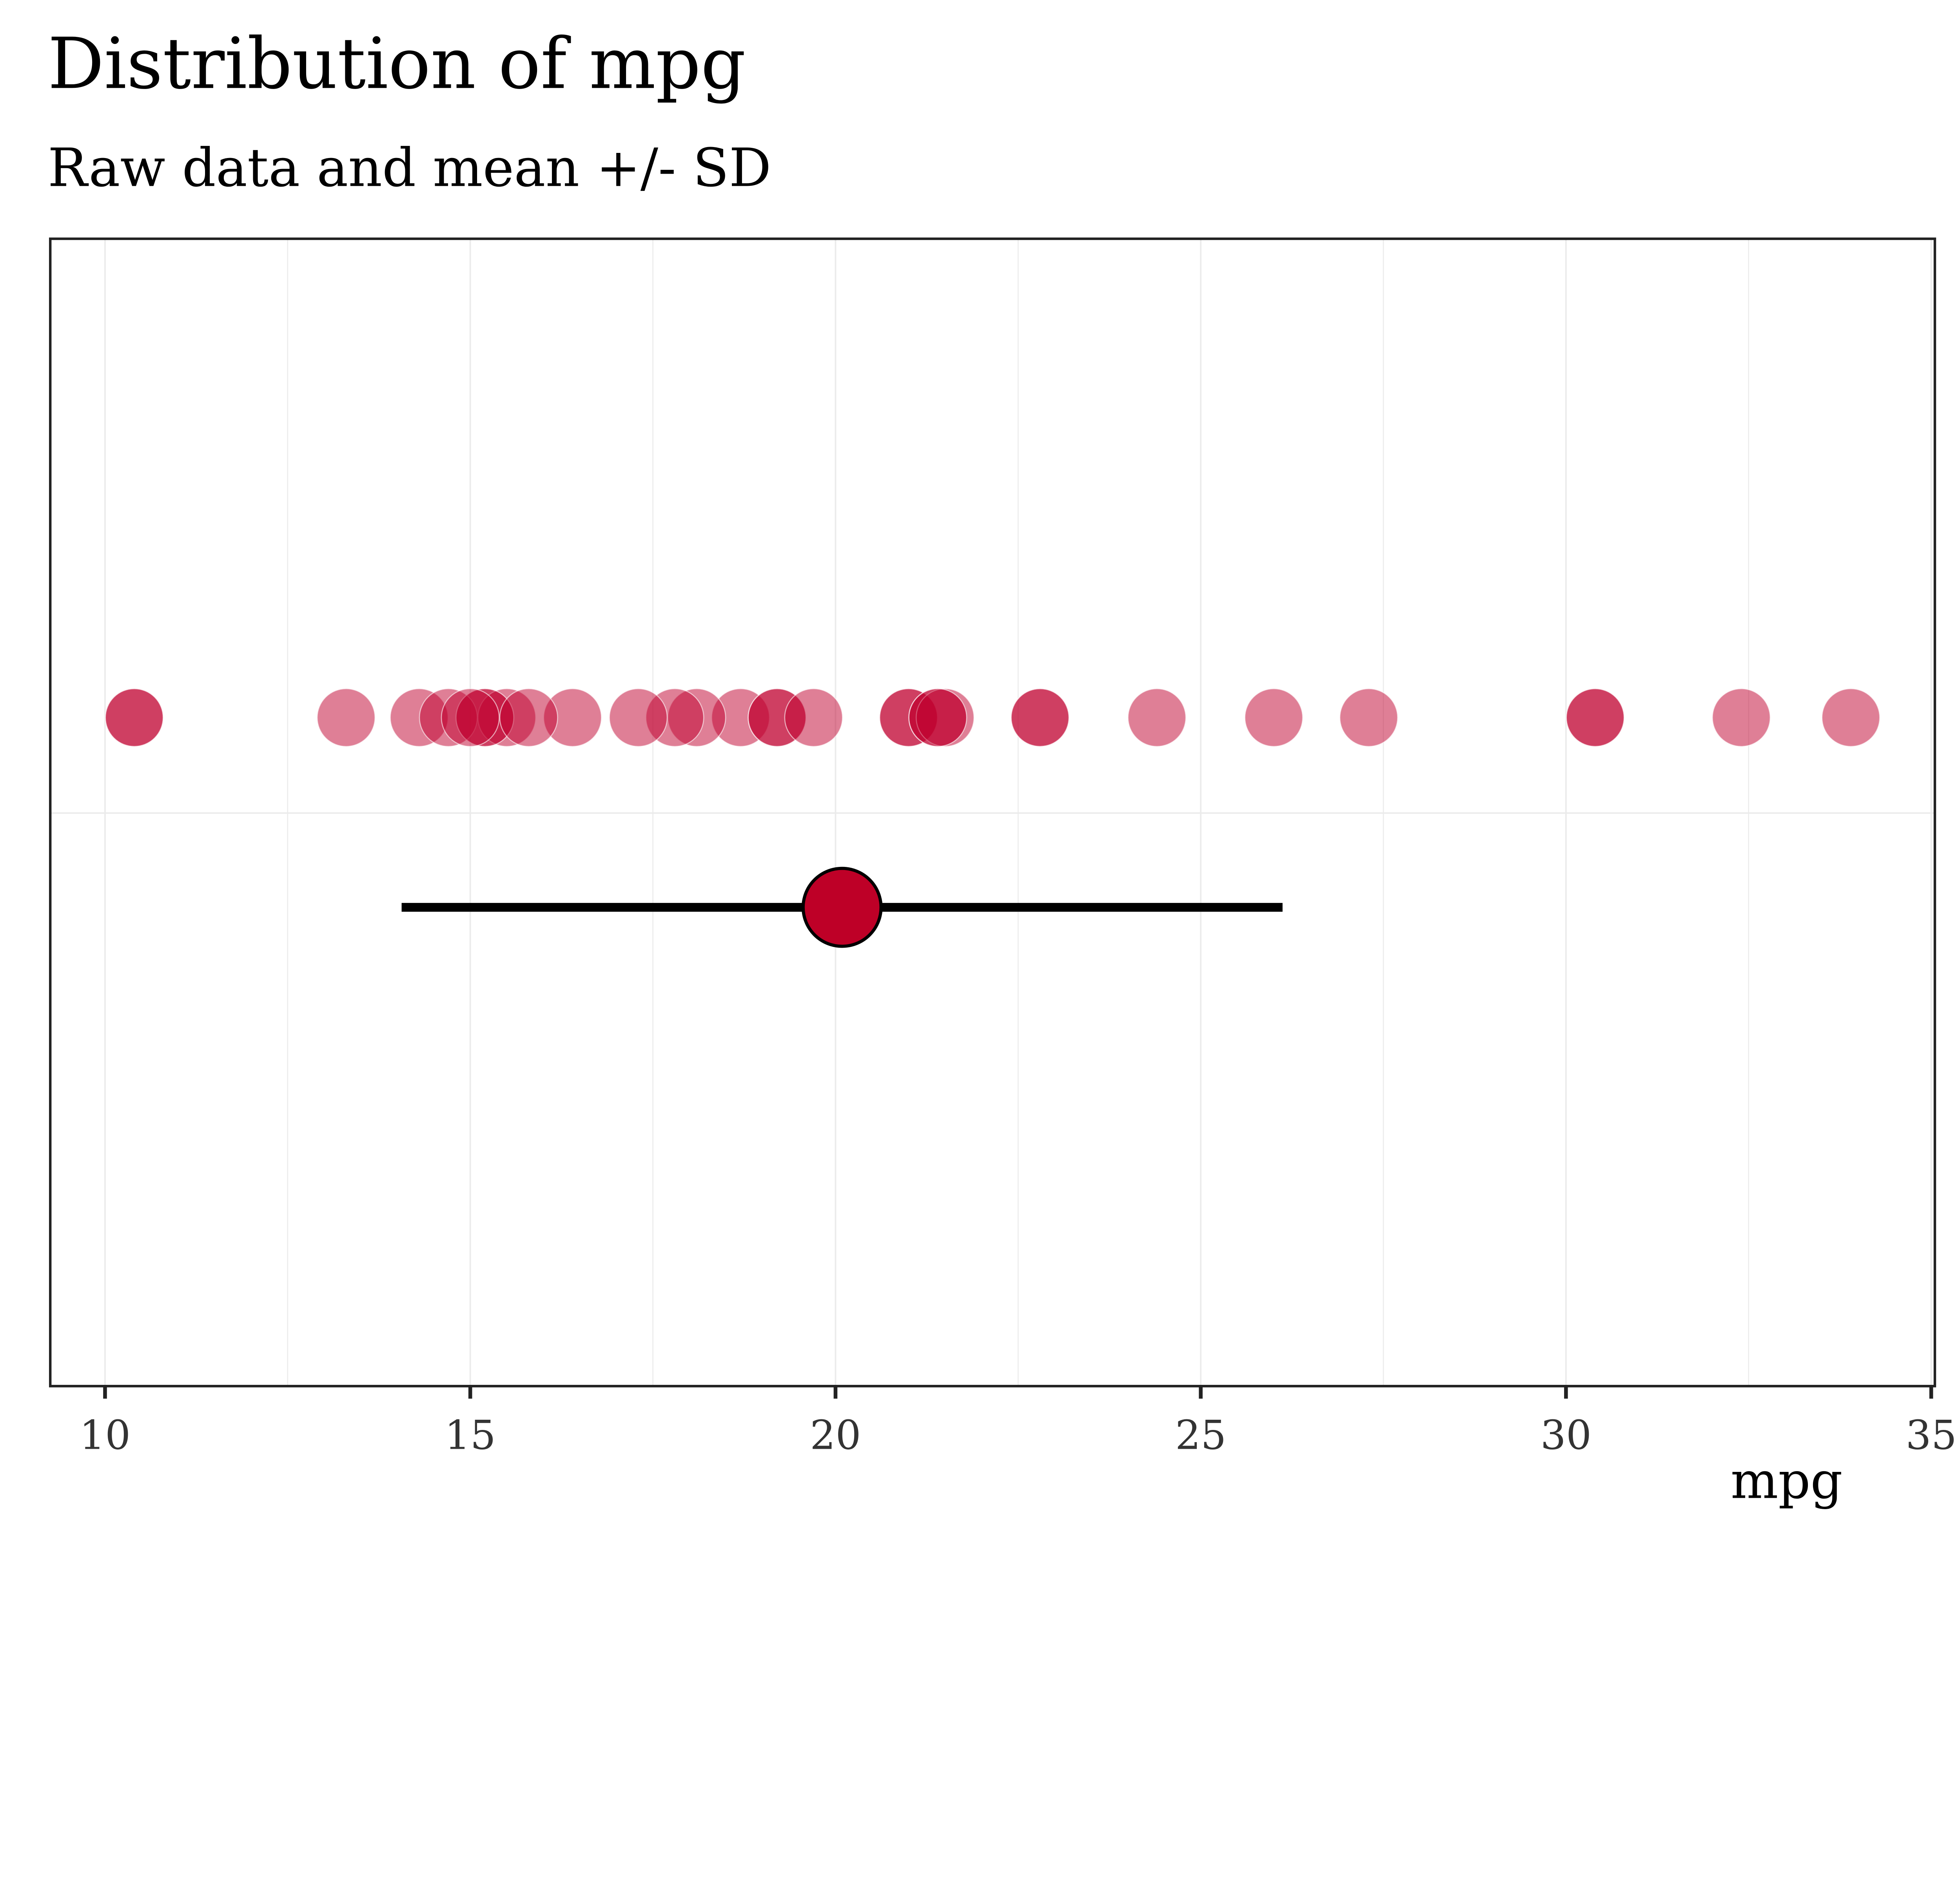 The height and width of the screenshot is (1882, 1960). I want to click on x-axis: 10 15 20 25 30 35, so click(1019, 1422).